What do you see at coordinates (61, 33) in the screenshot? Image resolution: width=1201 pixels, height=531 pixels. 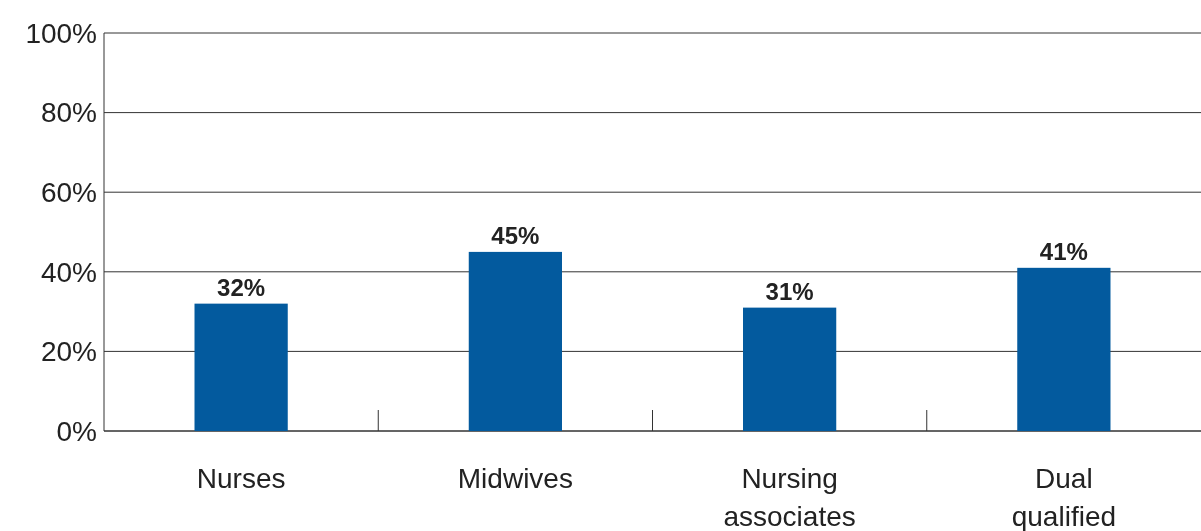 I see `y-tick-label: 100%` at bounding box center [61, 33].